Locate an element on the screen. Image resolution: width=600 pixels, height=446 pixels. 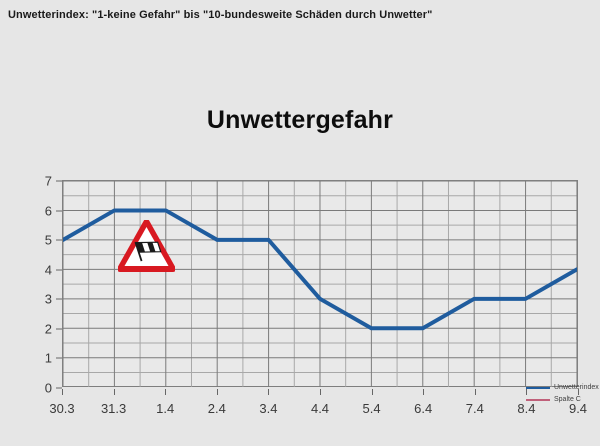
y-axis-tick-label: 0 is located at coordinates (48, 388).